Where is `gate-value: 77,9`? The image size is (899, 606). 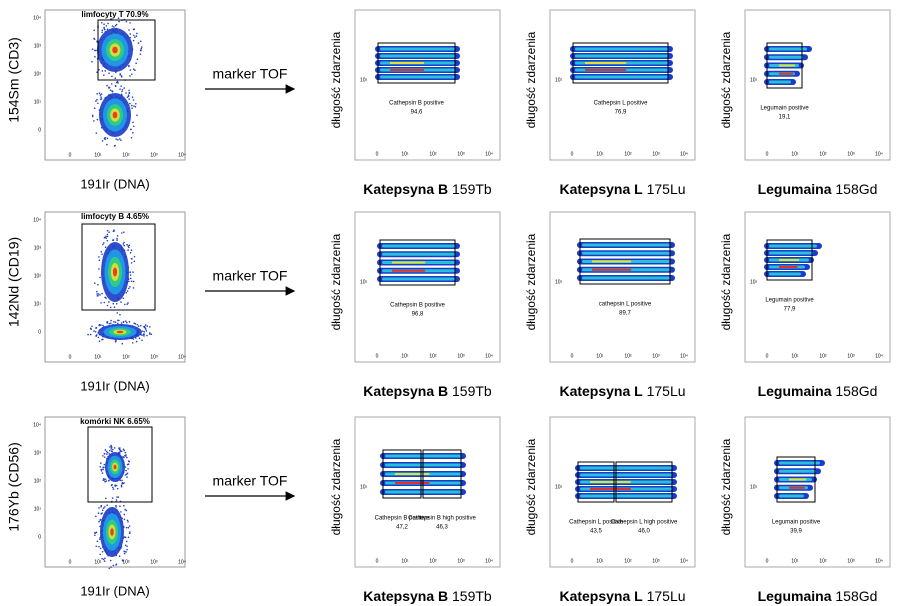 gate-value: 77,9 is located at coordinates (790, 310).